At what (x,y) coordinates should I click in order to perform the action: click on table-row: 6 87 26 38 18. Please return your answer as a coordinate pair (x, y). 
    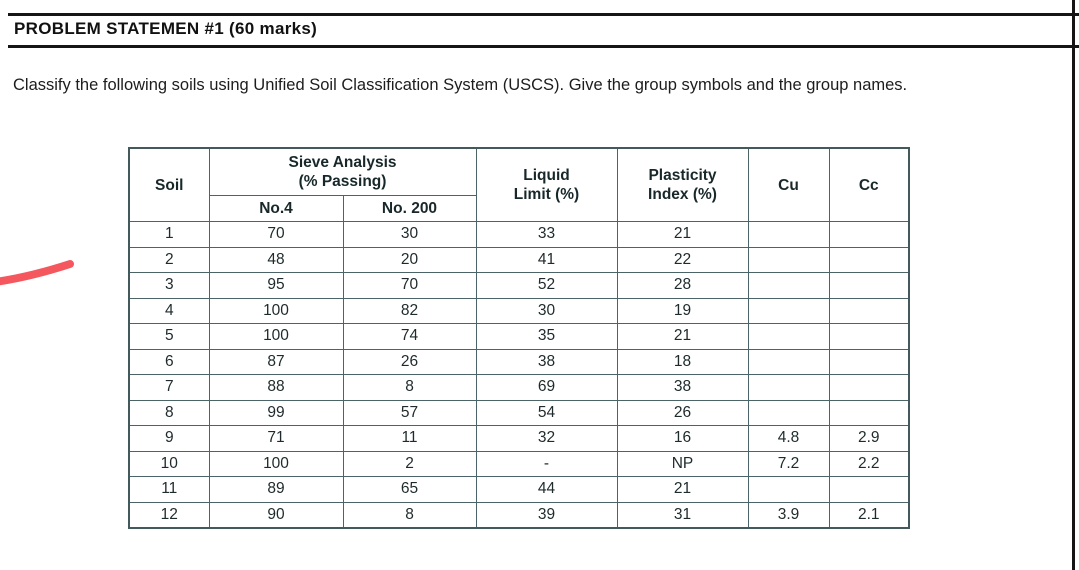
    Looking at the image, I should click on (519, 361).